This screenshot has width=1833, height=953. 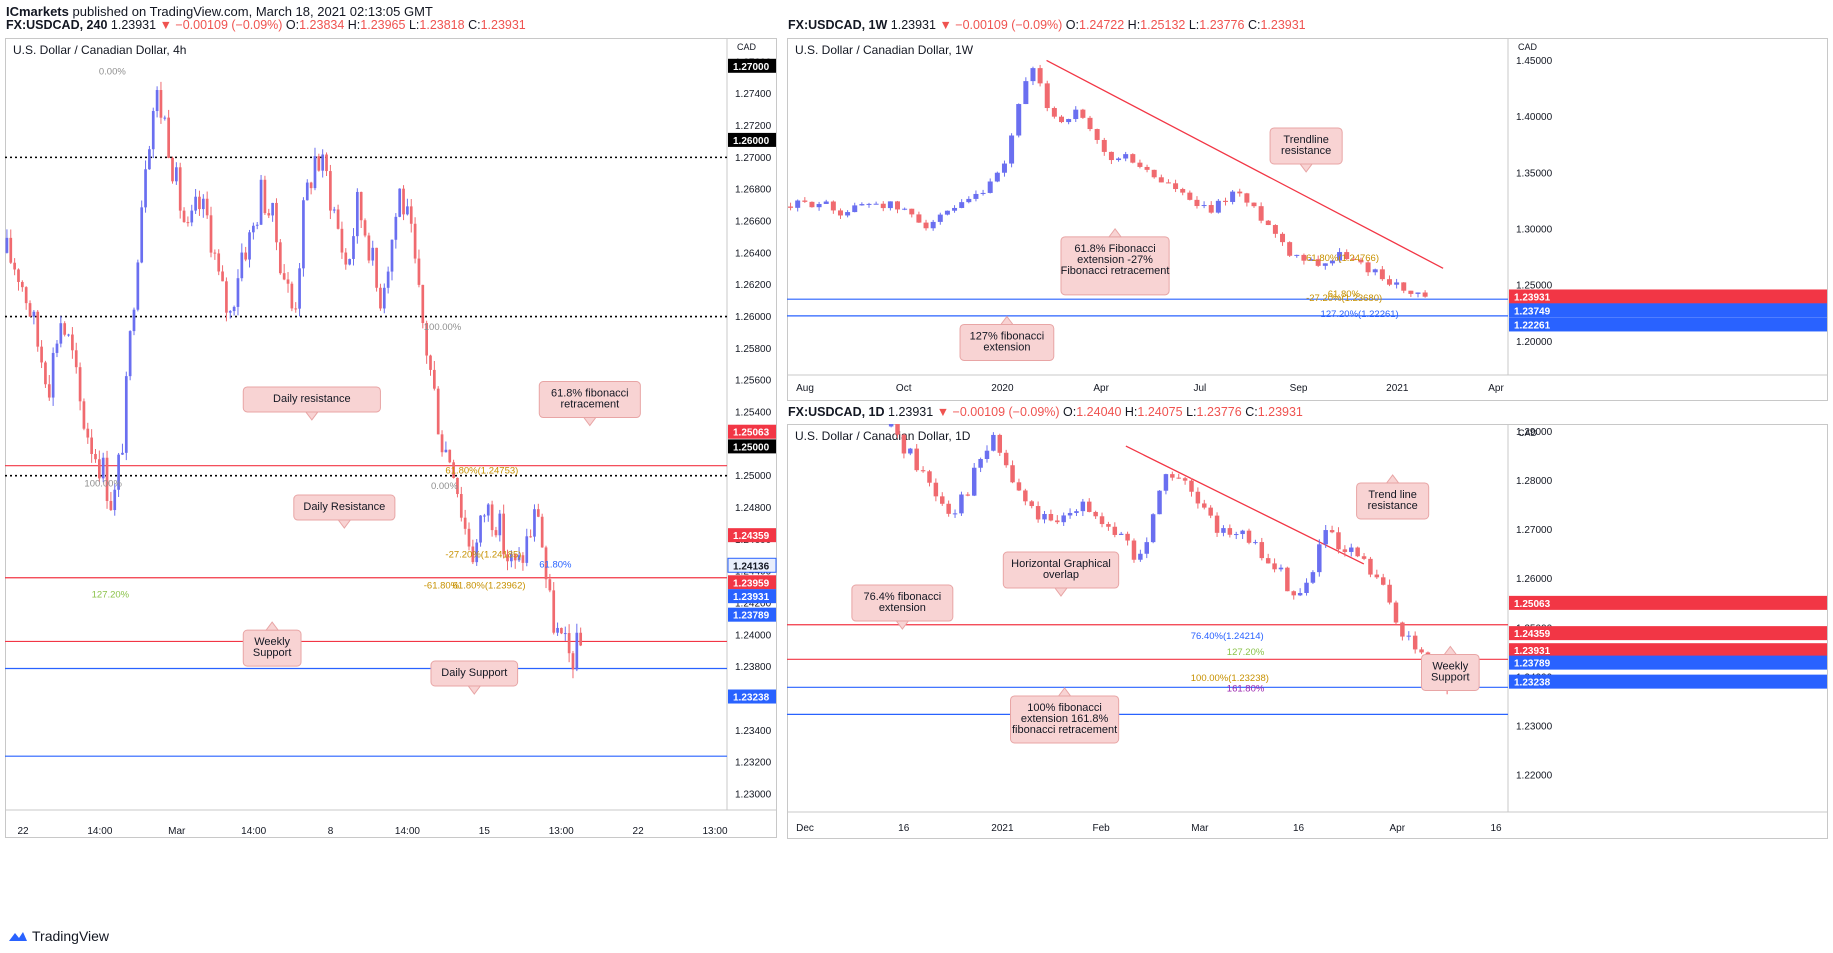 I want to click on price-tick-label: 1.25800, so click(x=753, y=349).